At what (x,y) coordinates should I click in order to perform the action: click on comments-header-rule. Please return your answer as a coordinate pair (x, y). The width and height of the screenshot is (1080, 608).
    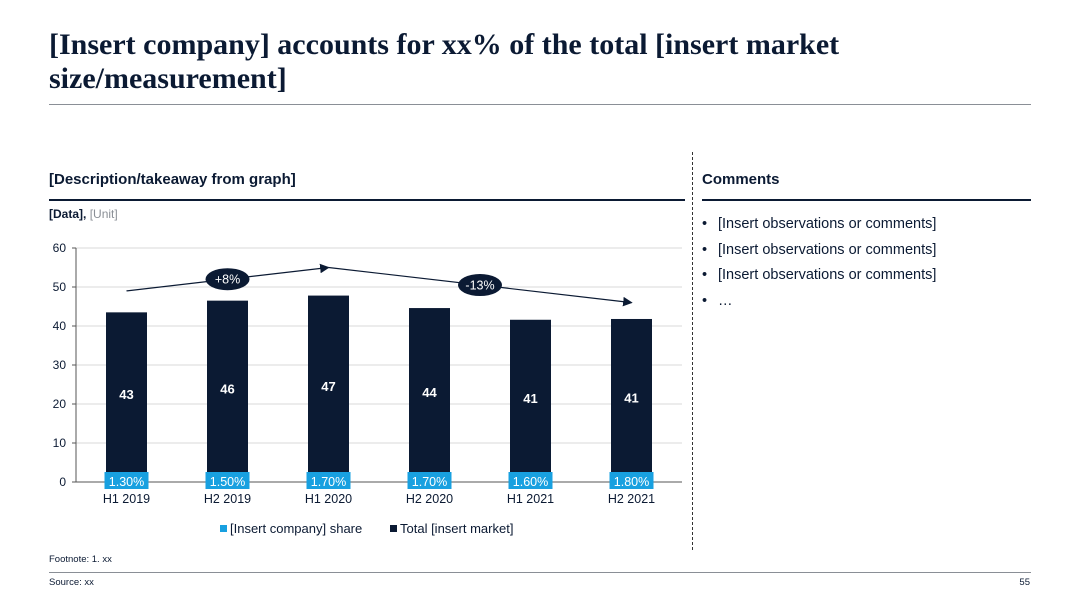
    Looking at the image, I should click on (866, 200).